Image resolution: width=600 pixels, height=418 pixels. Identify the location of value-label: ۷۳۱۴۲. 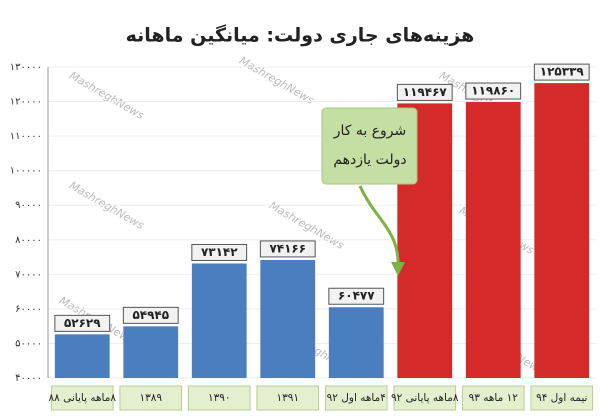
(219, 252).